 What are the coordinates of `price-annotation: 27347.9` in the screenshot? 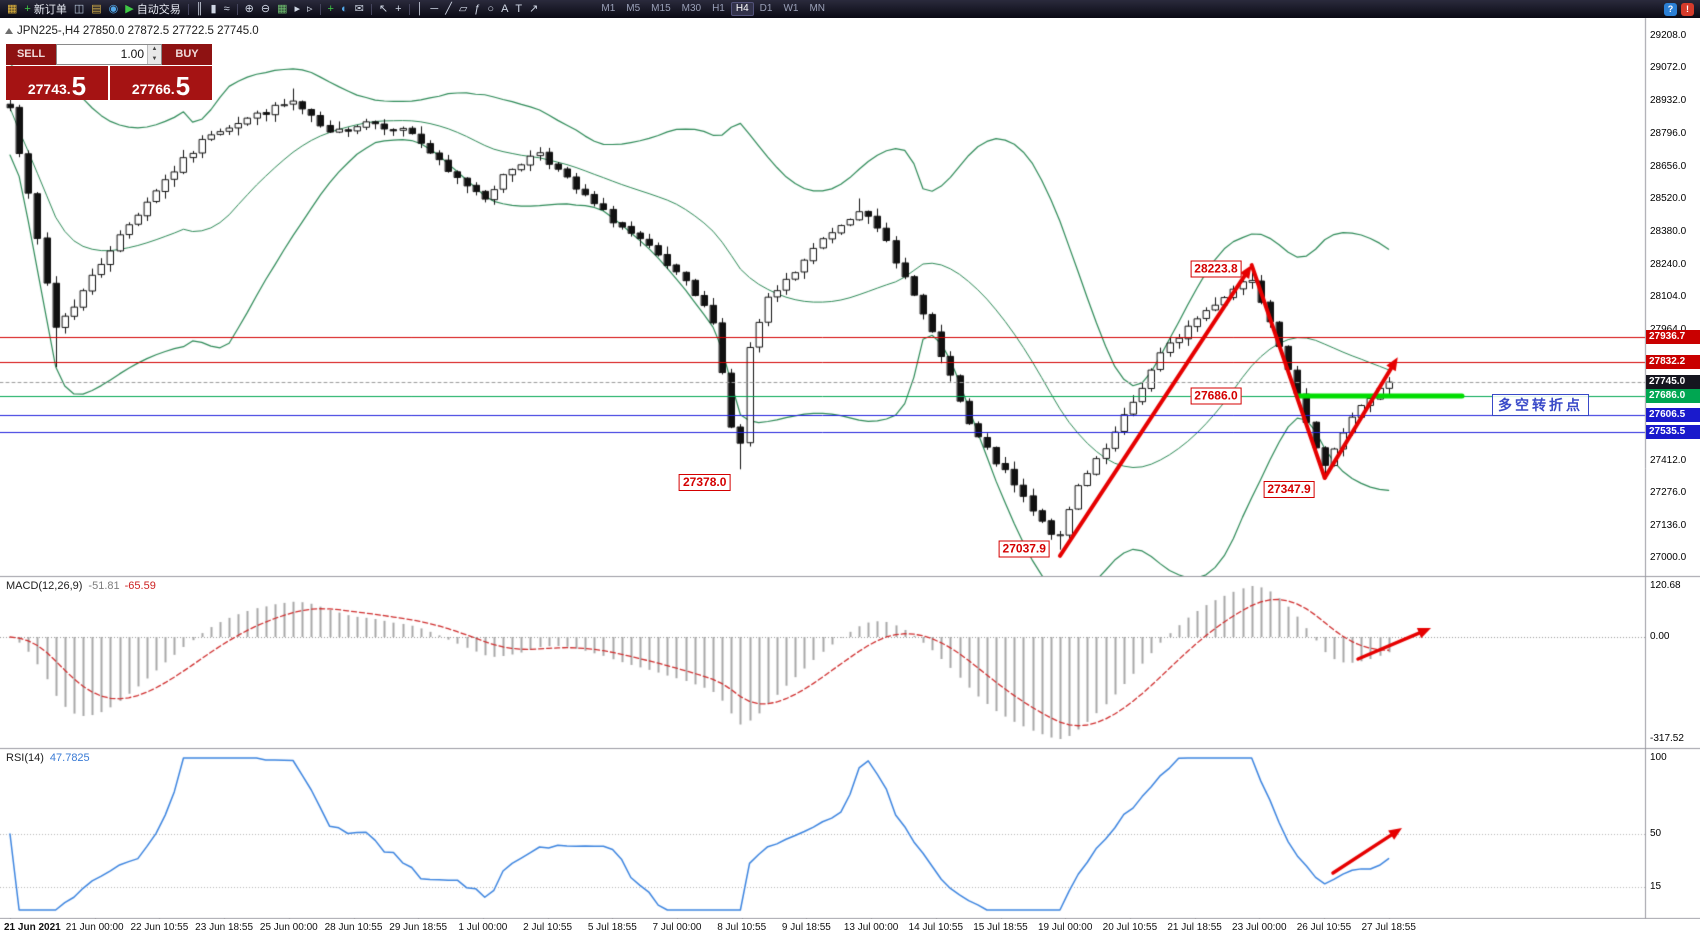 It's located at (1289, 489).